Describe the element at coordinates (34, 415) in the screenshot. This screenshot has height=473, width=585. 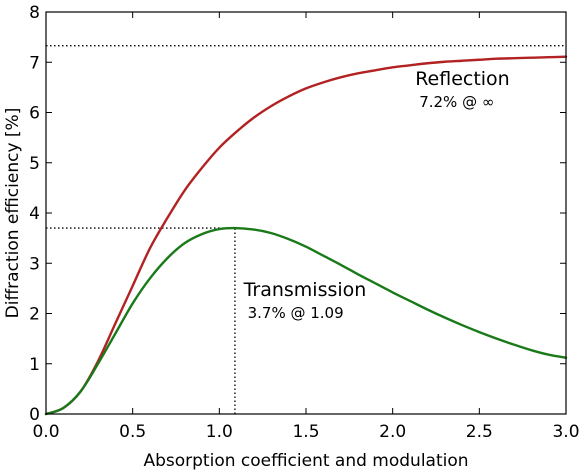
I see `y-tick-label: 0` at that location.